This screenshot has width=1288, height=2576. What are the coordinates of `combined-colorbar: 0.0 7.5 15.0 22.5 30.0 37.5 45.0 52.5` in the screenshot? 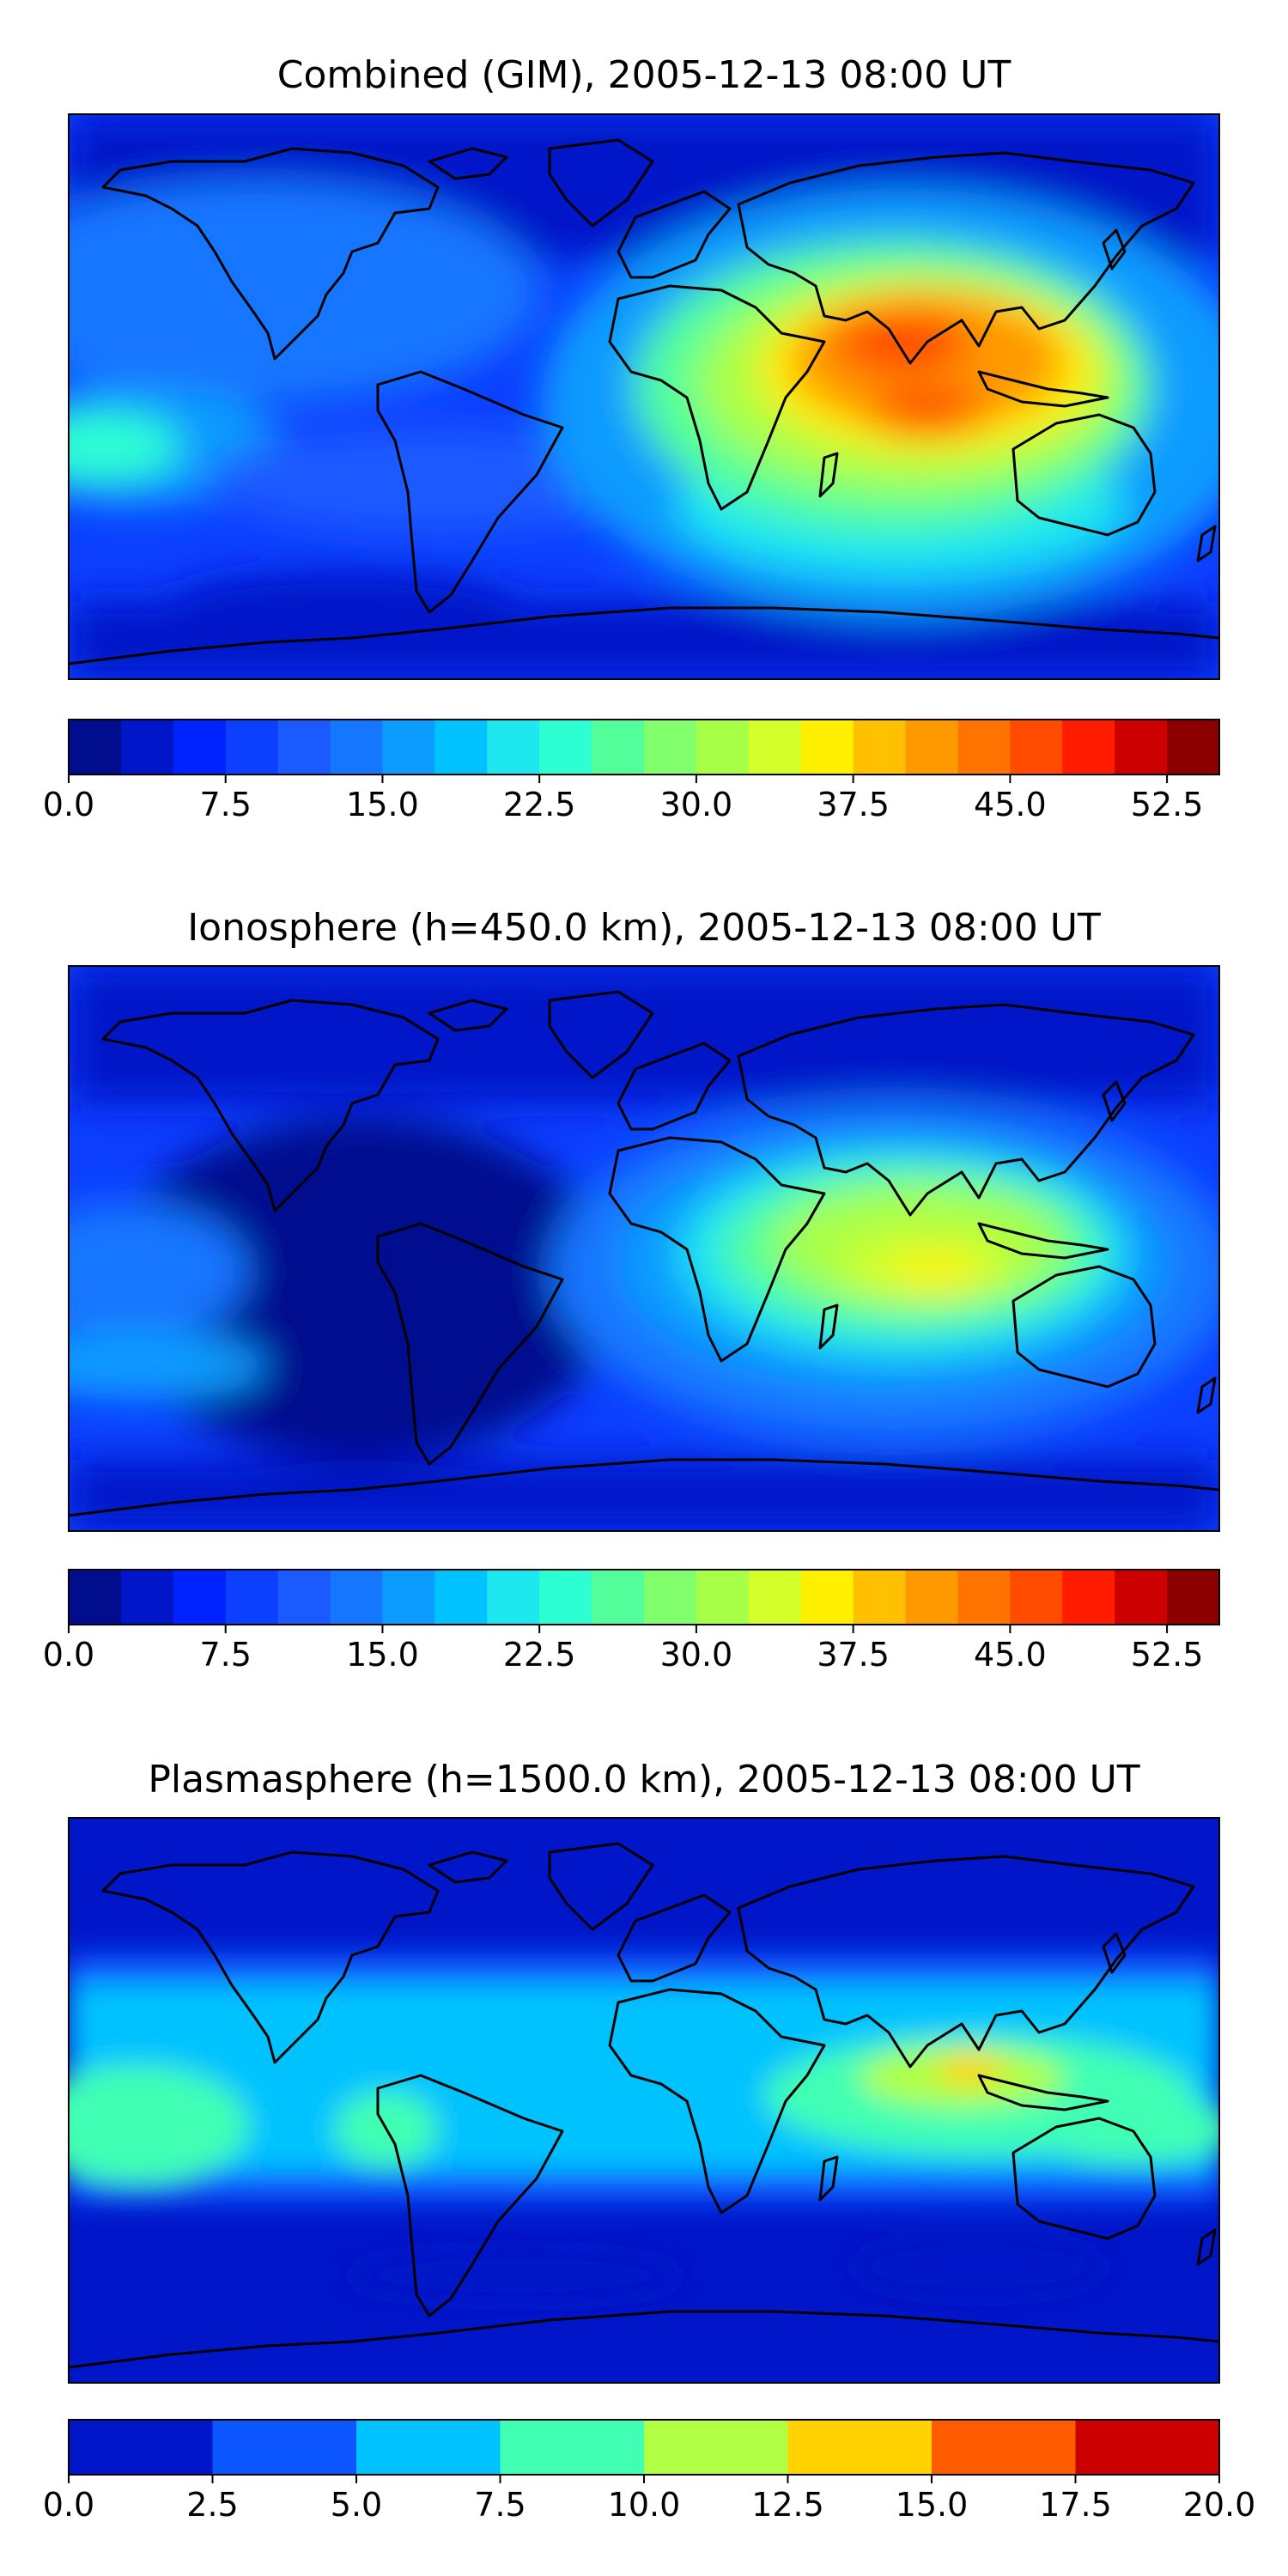 It's located at (631, 771).